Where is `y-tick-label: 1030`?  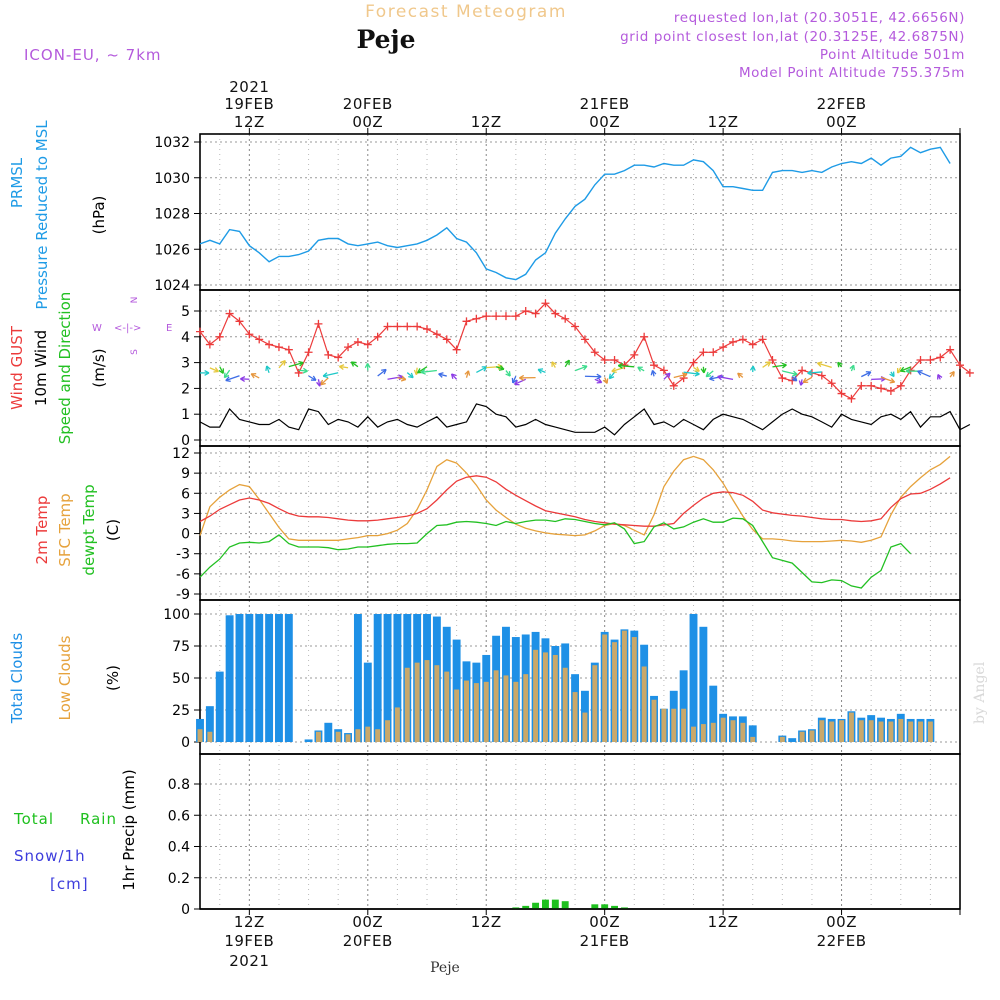
y-tick-label: 1030 is located at coordinates (172, 179).